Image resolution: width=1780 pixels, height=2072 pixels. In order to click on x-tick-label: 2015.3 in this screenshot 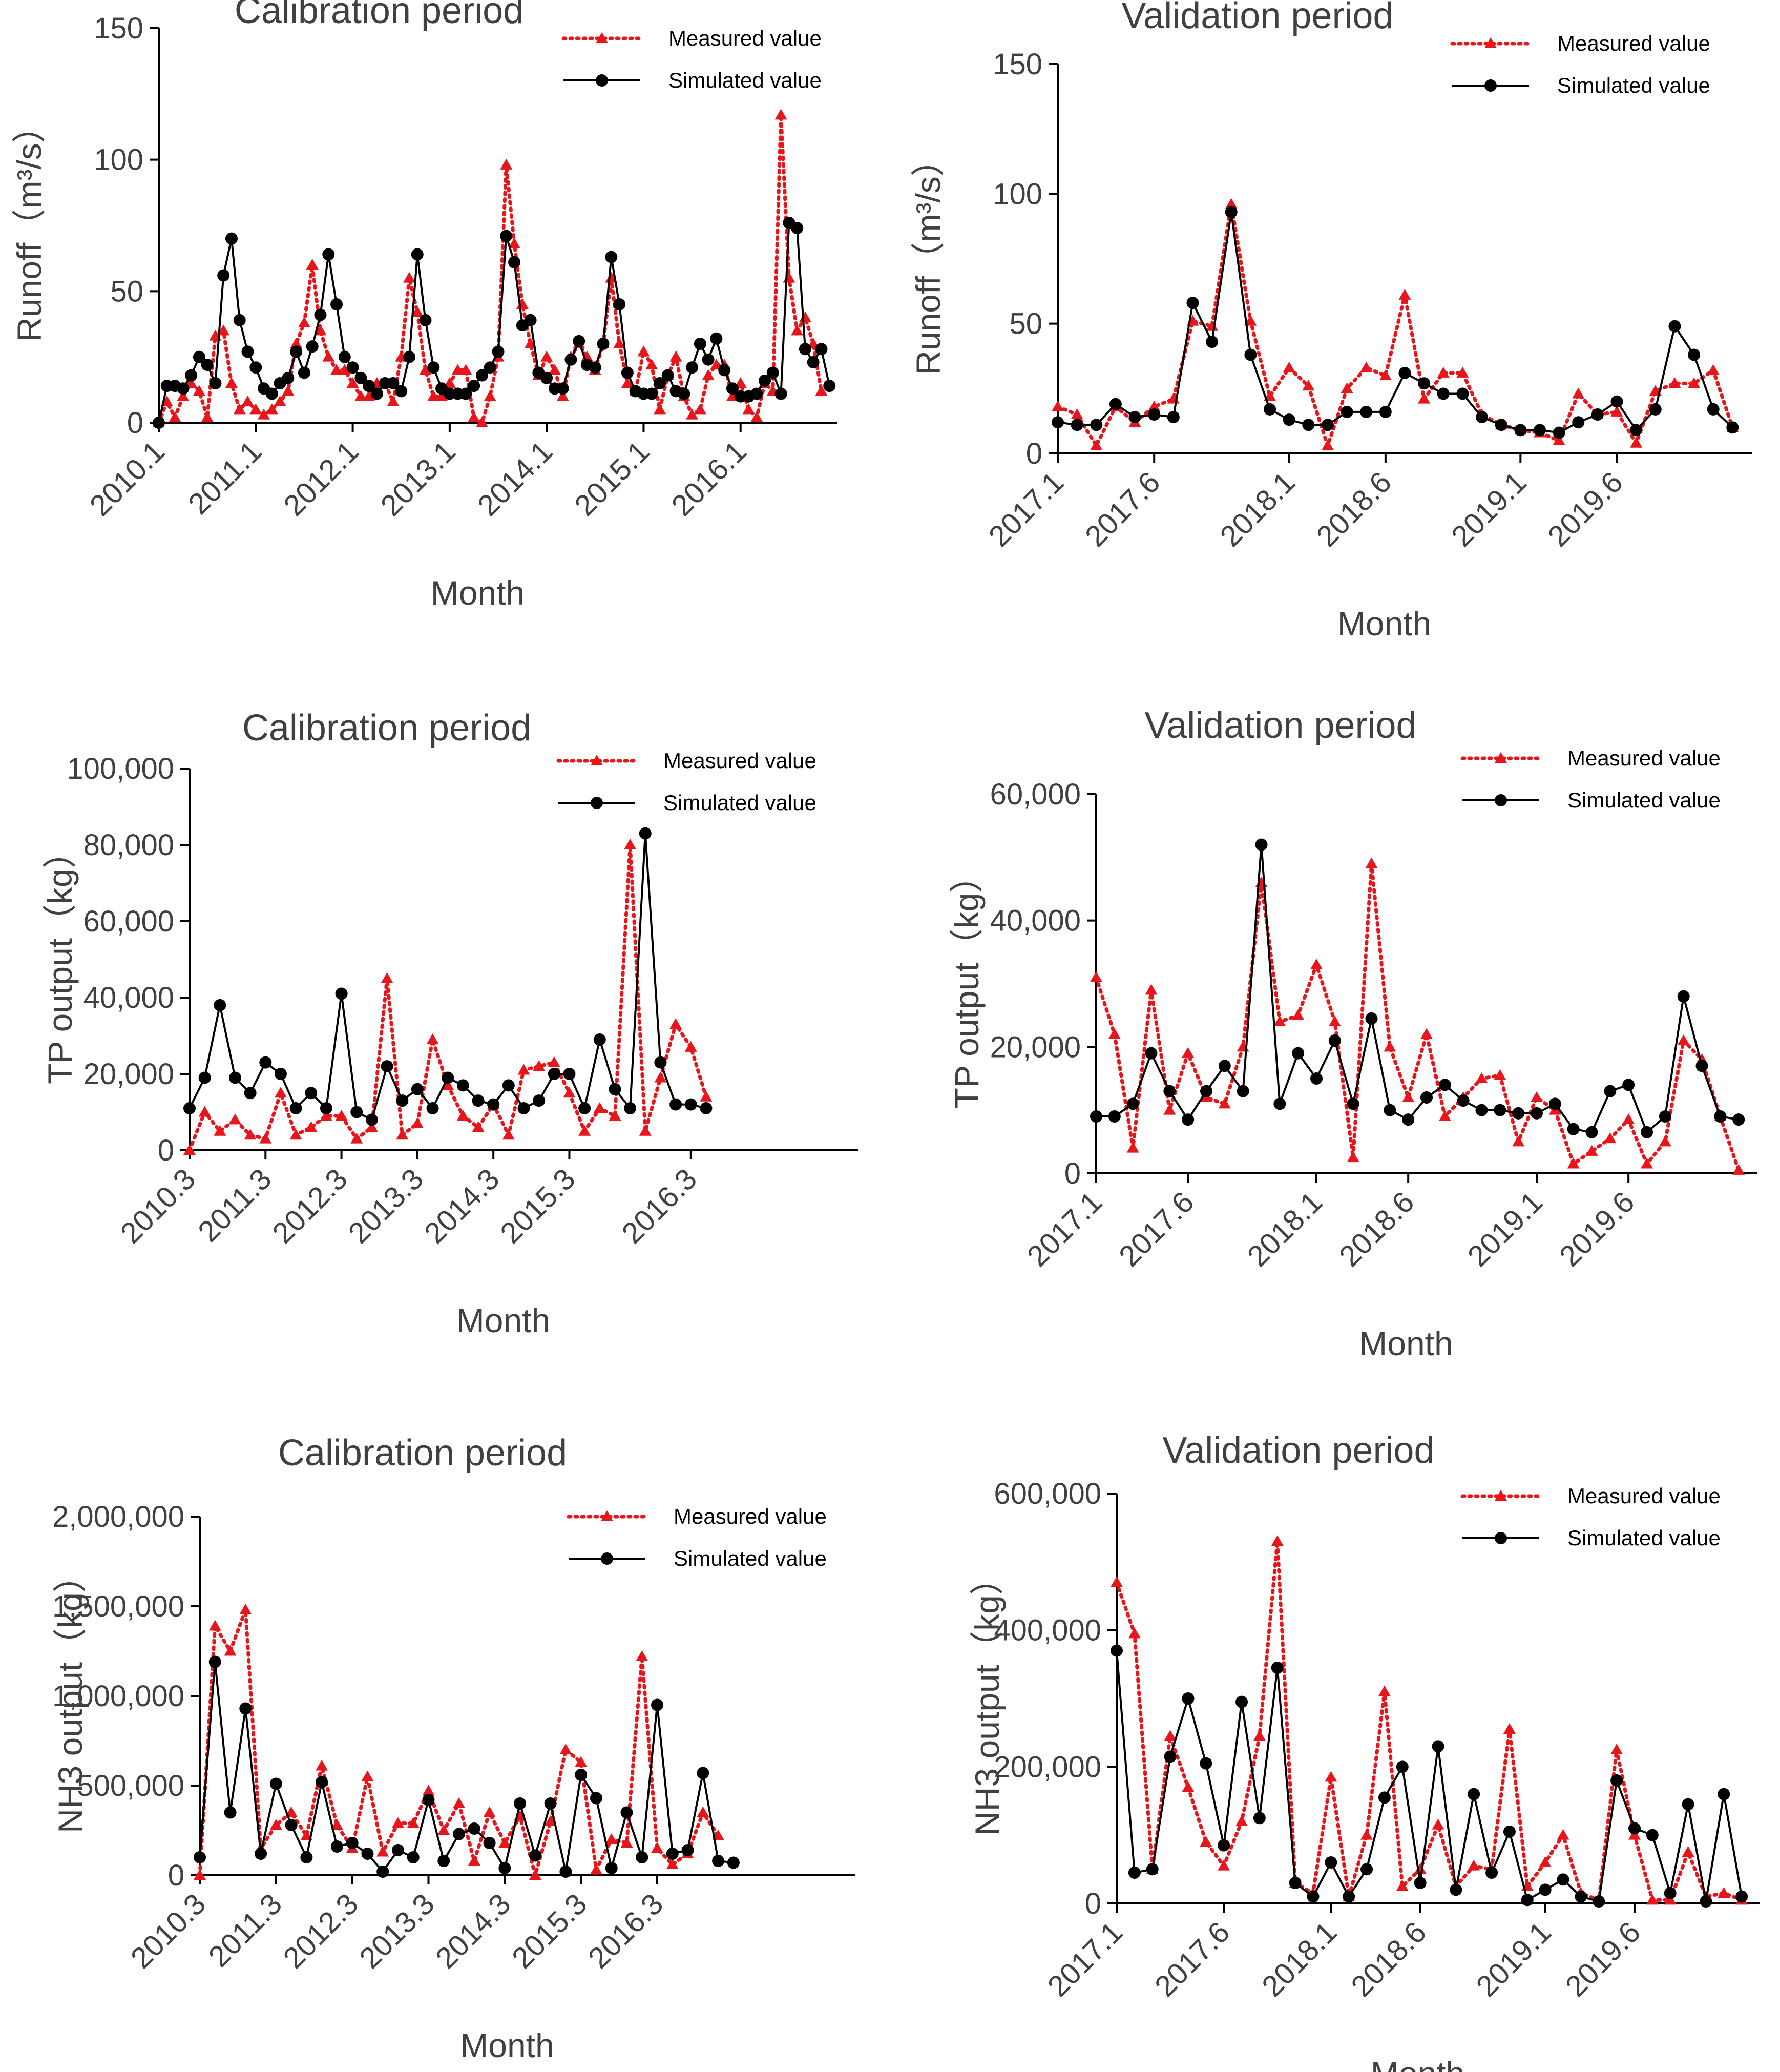, I will do `click(537, 1206)`.